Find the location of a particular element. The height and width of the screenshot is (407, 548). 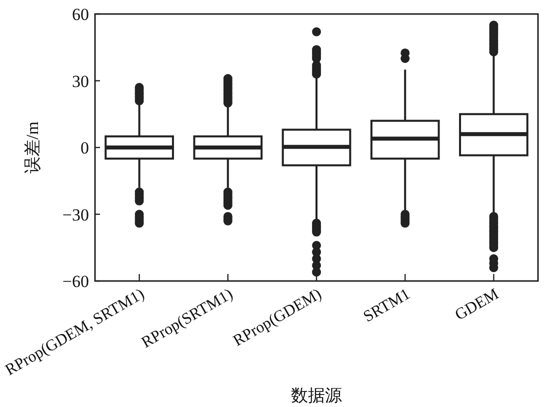

y-tick-label: −60 is located at coordinates (75, 281).